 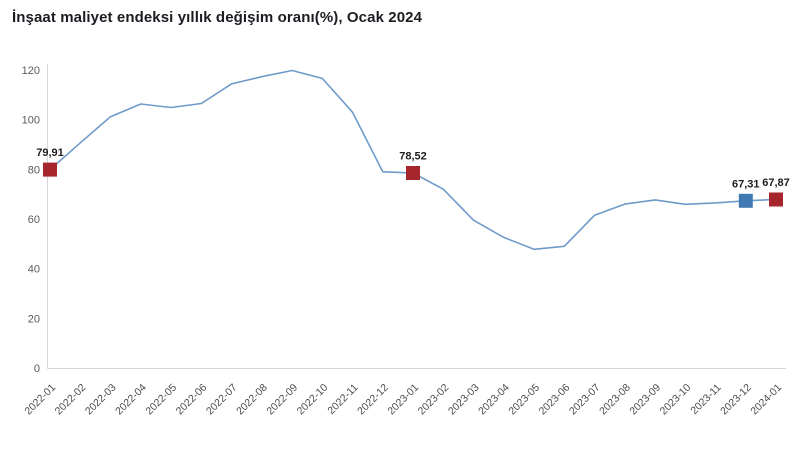 I want to click on x-tick-label: 2022-07, so click(x=222, y=400).